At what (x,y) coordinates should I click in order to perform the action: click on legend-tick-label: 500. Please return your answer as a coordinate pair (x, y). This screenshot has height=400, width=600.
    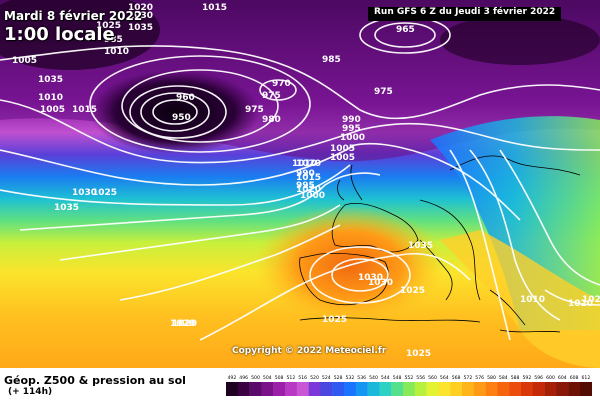
    Looking at the image, I should click on (255, 378).